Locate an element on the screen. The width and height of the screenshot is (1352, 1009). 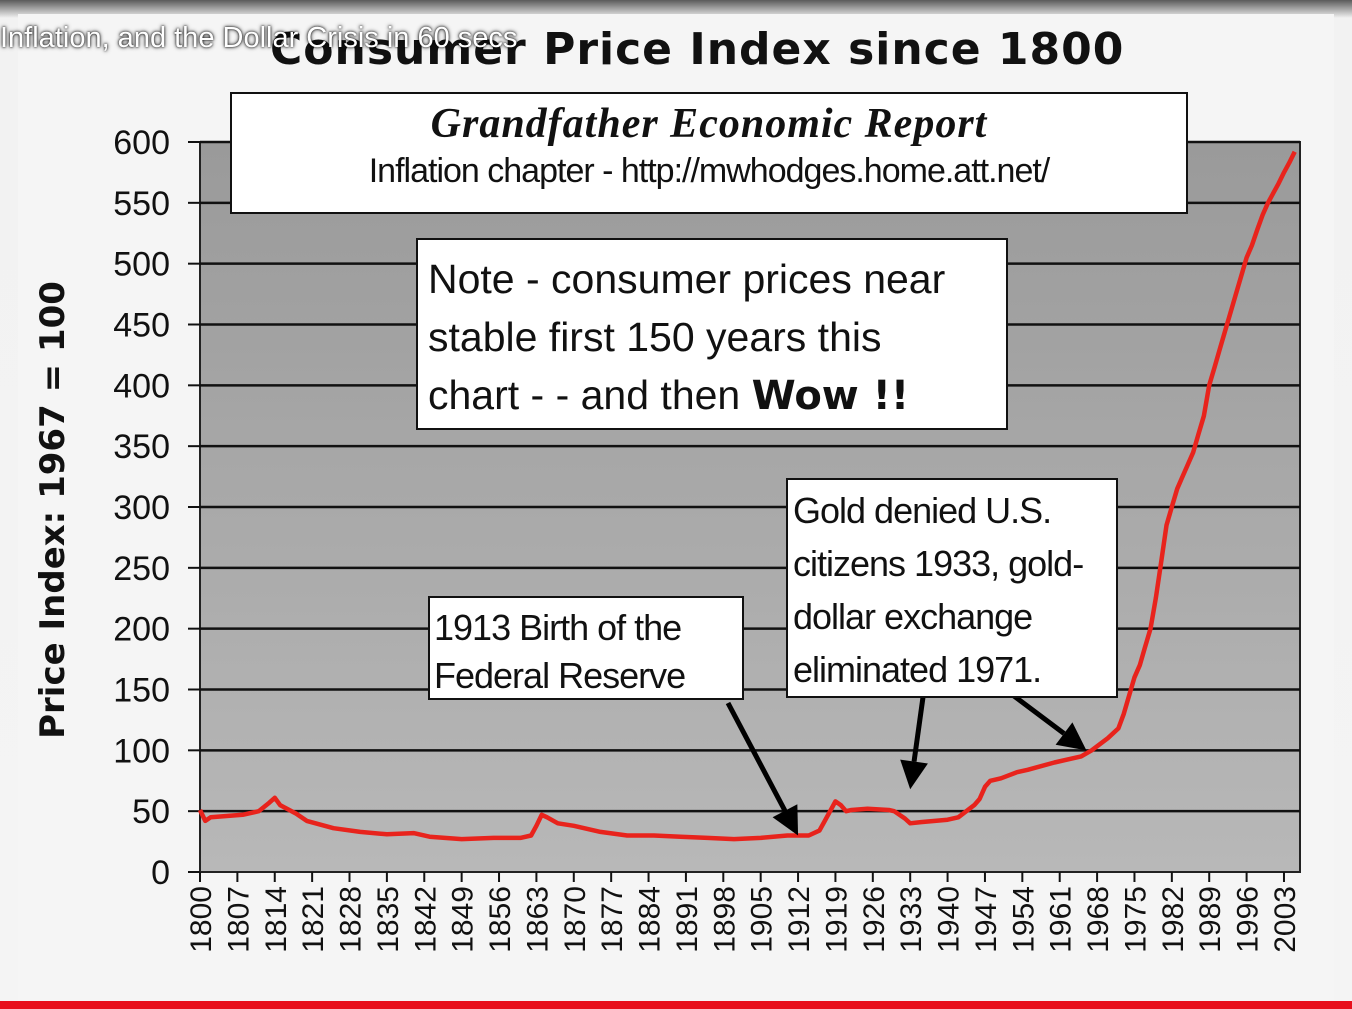
ytick-label-450: 450 is located at coordinates (141, 326).